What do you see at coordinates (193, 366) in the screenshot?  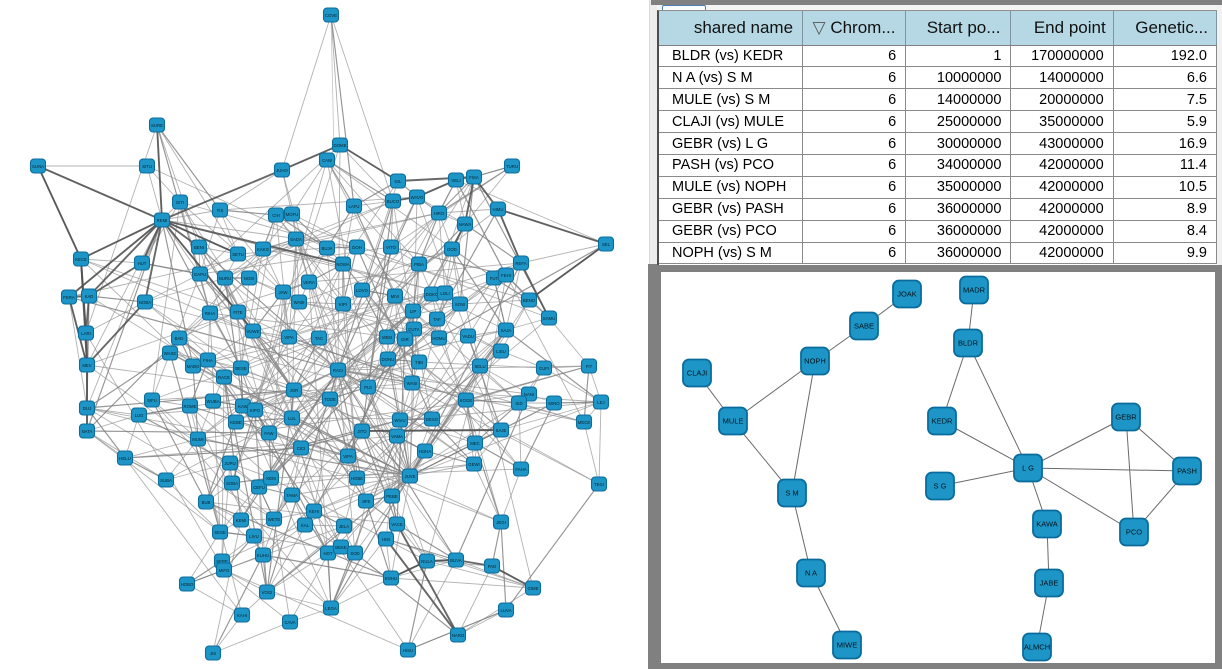 I see `svg-text: MABO` at bounding box center [193, 366].